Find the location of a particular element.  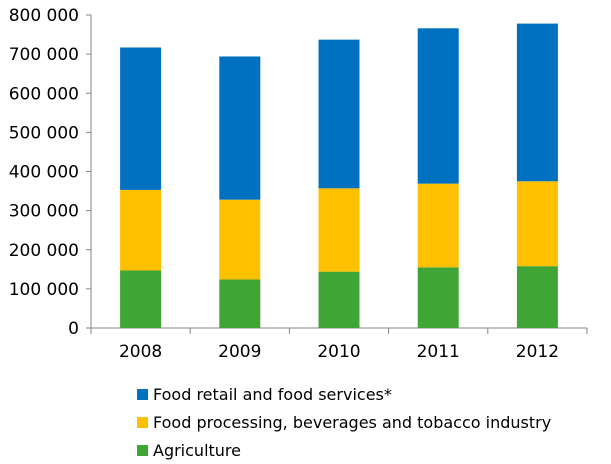

bar-agriculture-2011 is located at coordinates (438, 297).